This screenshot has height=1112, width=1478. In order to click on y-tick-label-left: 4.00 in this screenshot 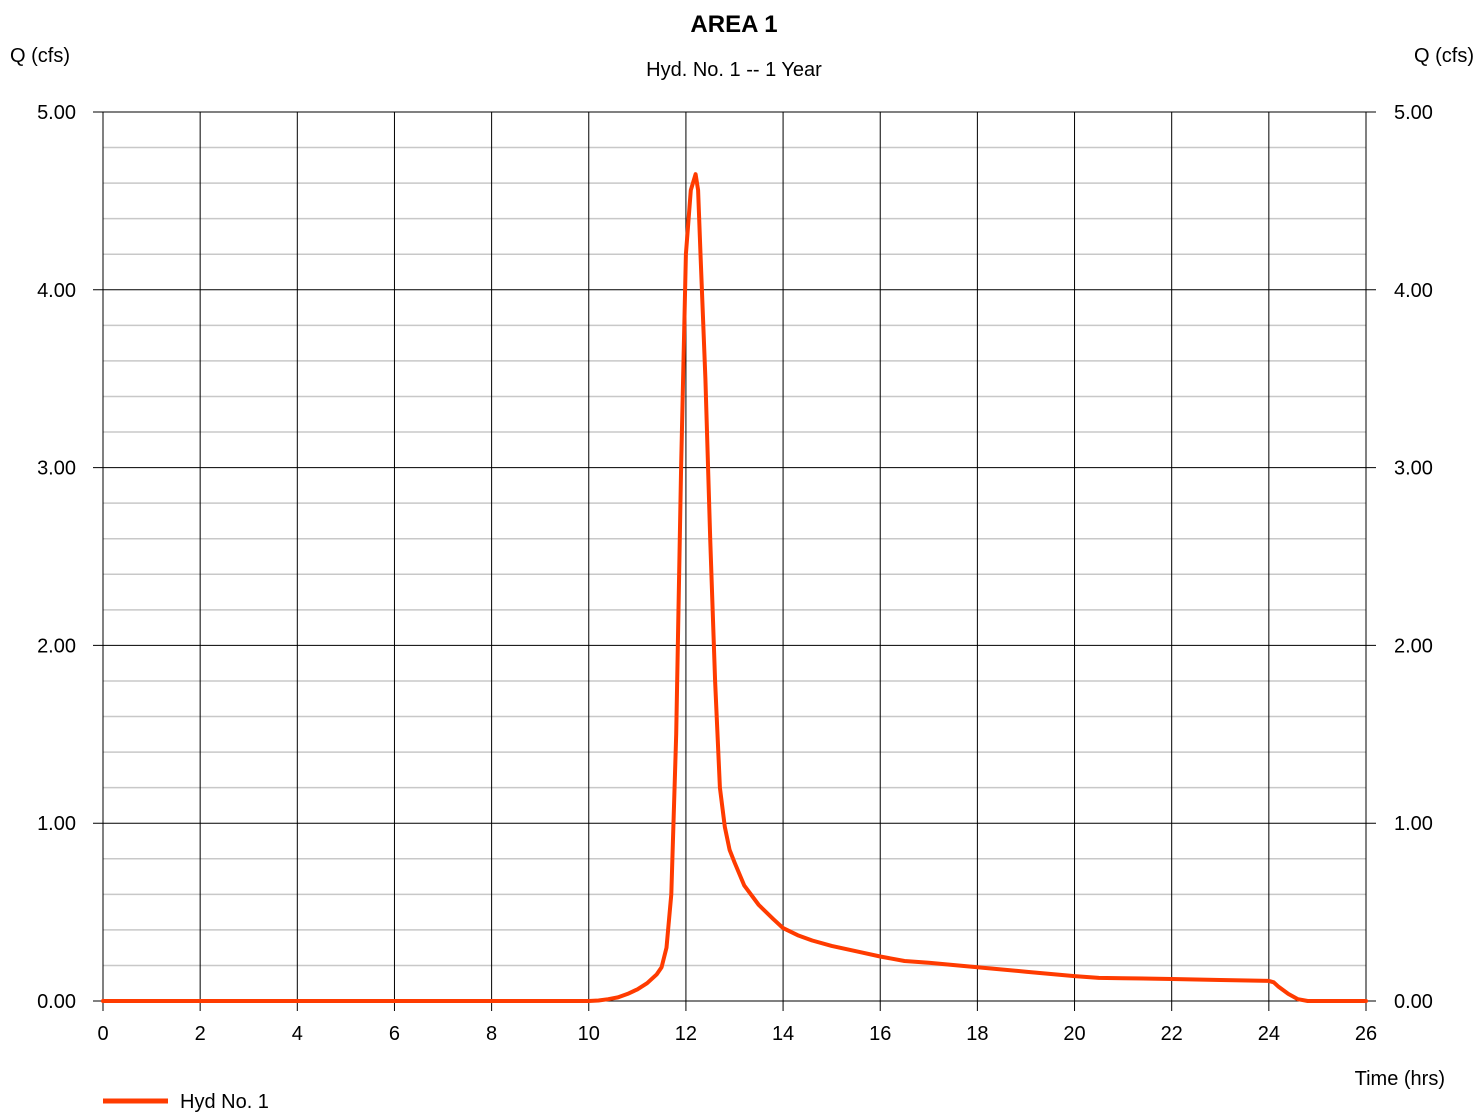, I will do `click(56, 291)`.